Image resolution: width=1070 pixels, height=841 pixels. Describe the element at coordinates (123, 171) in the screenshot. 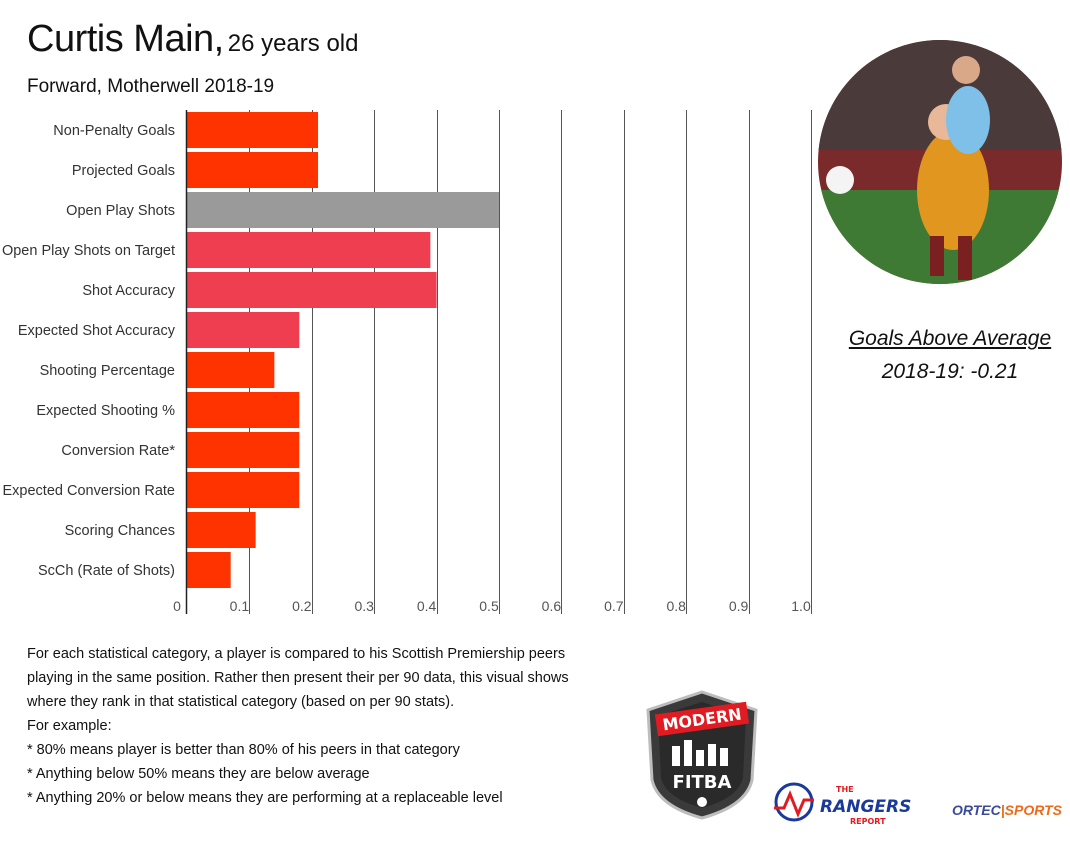

I see `category-label: Projected Goals` at that location.